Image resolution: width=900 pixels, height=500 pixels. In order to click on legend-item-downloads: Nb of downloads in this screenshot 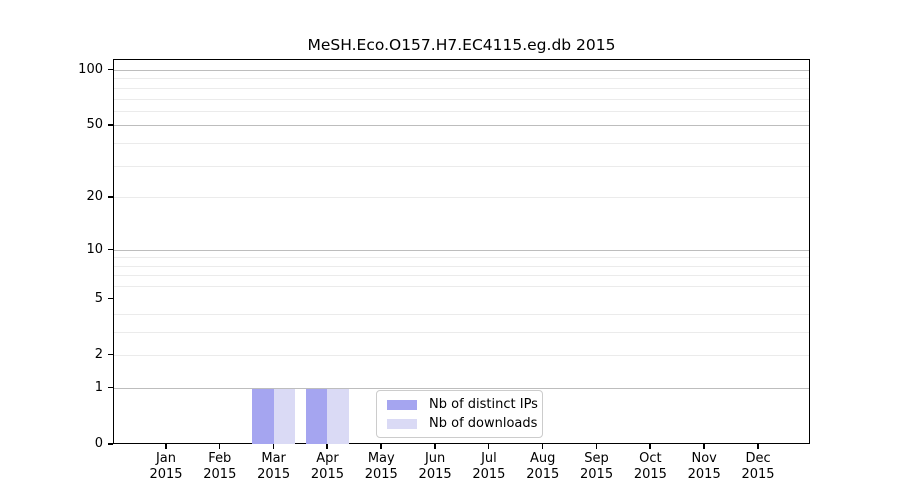, I will do `click(464, 423)`.